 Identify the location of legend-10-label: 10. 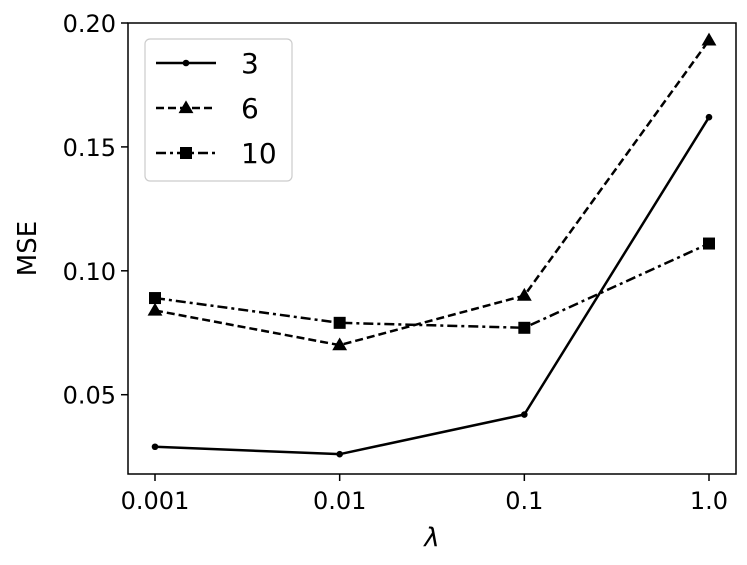
(259, 153).